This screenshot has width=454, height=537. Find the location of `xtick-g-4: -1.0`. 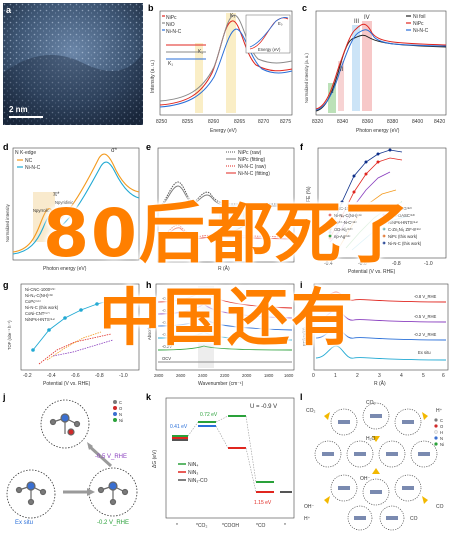

xtick-g-4: -1.0 is located at coordinates (123, 376).